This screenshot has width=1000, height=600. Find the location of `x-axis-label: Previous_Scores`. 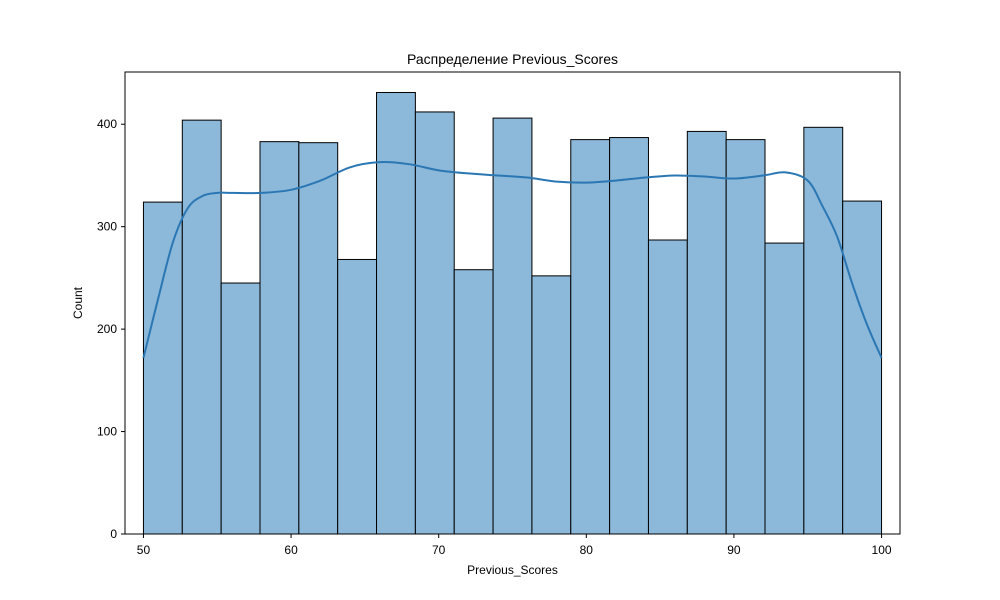

x-axis-label: Previous_Scores is located at coordinates (512, 570).